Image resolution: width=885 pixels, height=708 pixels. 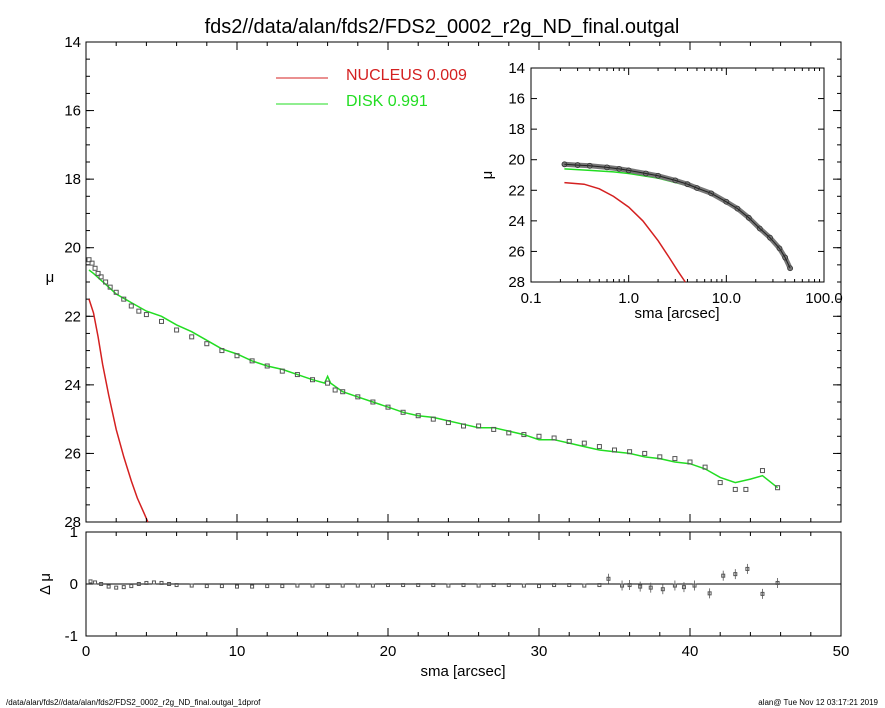 What do you see at coordinates (72, 385) in the screenshot?
I see `y-tick-label: 24` at bounding box center [72, 385].